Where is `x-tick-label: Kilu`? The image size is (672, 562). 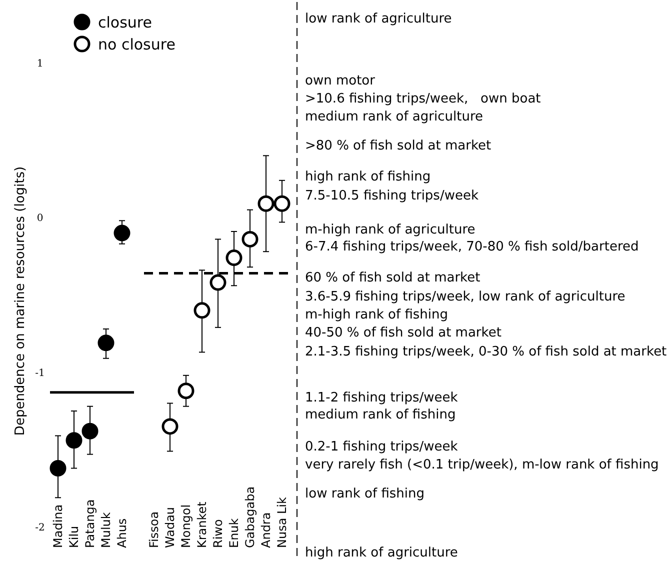
x-tick-label: Kilu is located at coordinates (74, 537).